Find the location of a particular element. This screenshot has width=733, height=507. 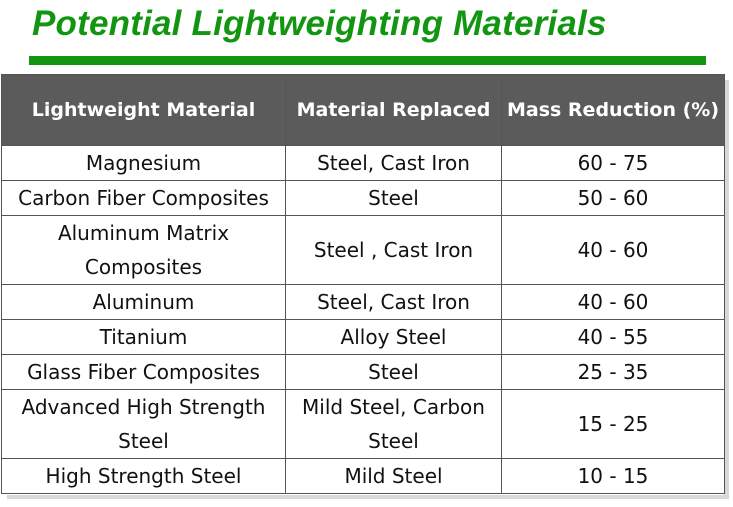

title-underline is located at coordinates (367, 60).